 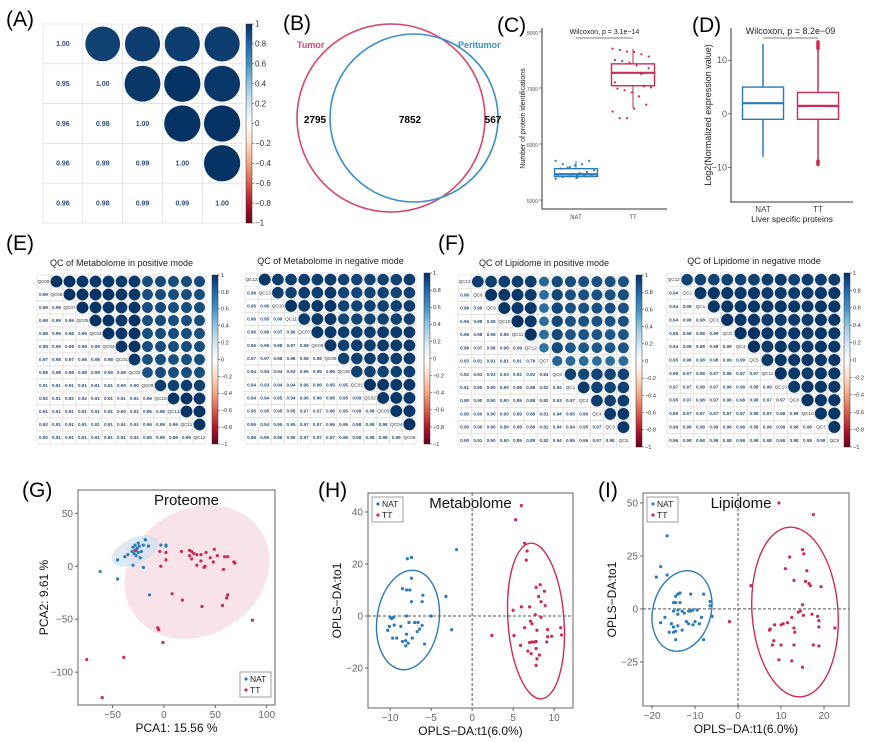 What do you see at coordinates (103, 84) in the screenshot?
I see `matrix-diagonal-label: 1.00` at bounding box center [103, 84].